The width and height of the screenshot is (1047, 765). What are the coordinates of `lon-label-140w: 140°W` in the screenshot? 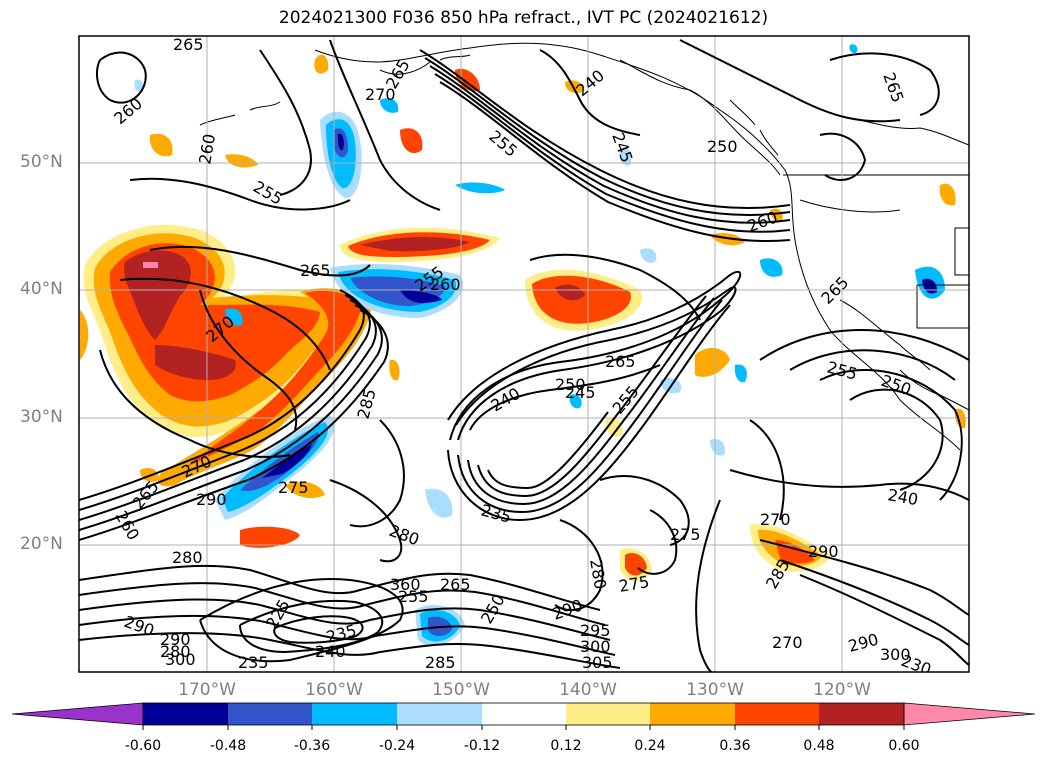 It's located at (588, 690).